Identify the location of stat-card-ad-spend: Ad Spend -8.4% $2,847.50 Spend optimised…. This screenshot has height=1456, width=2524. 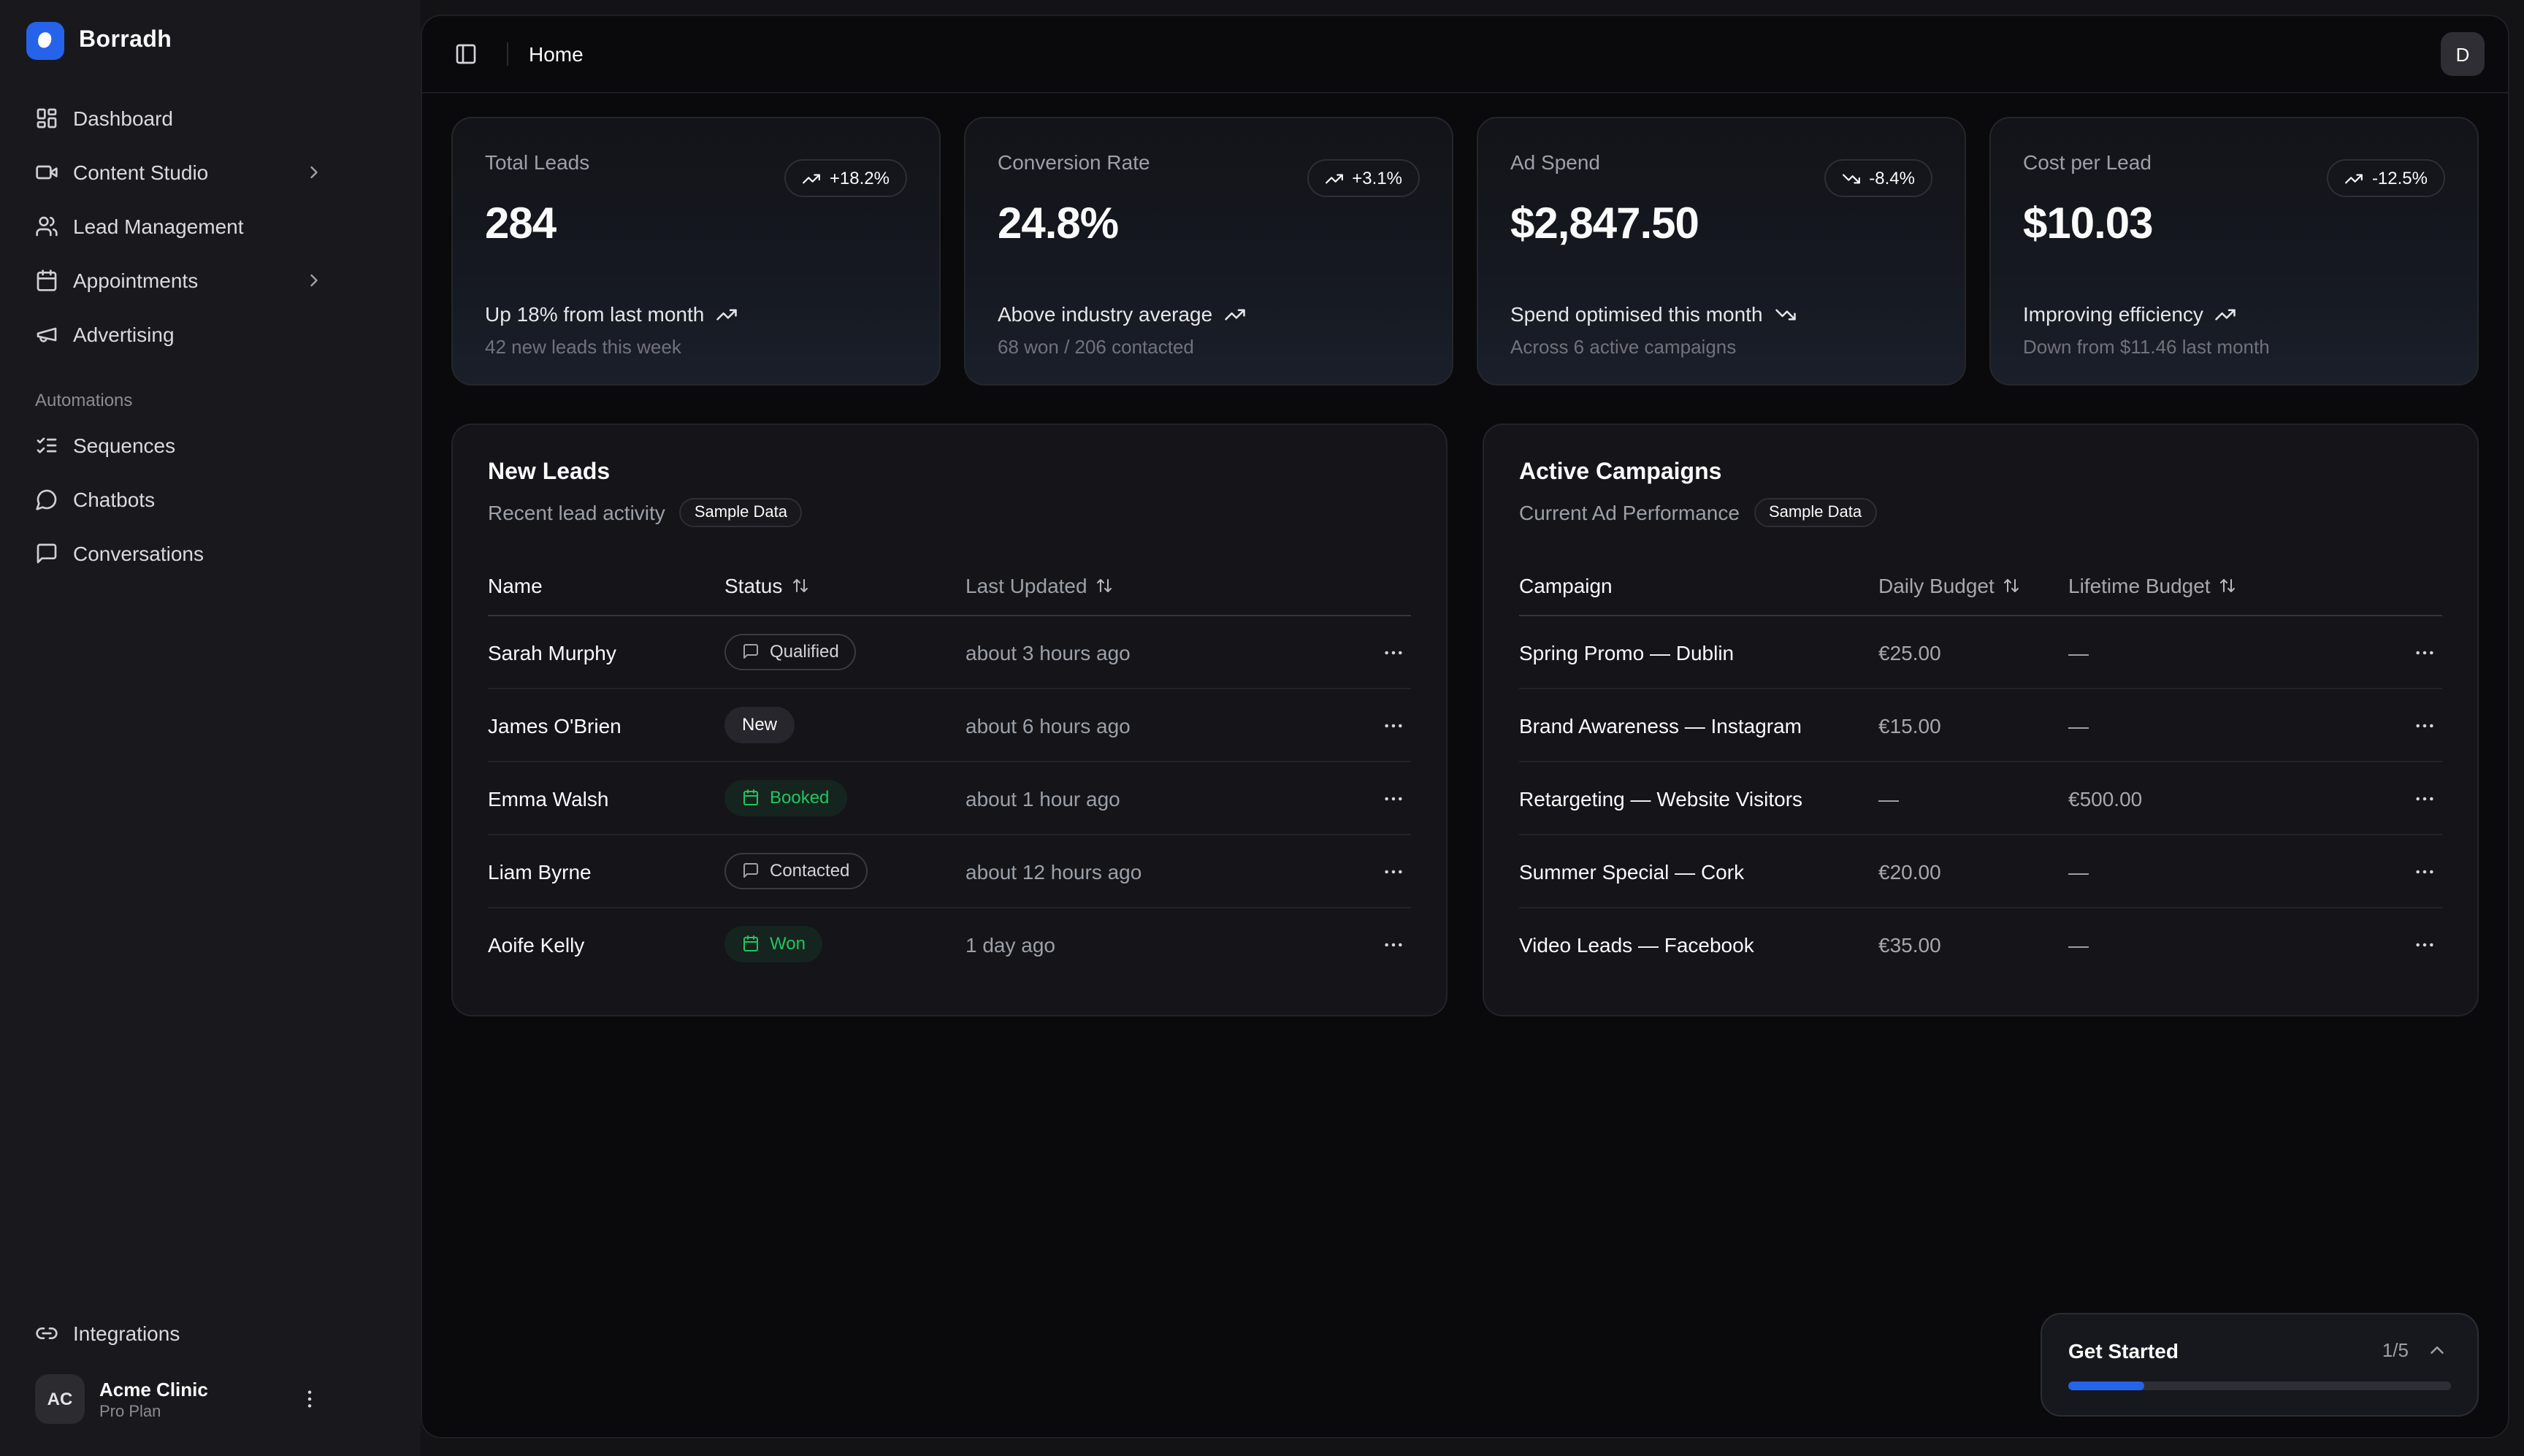
(1721, 251).